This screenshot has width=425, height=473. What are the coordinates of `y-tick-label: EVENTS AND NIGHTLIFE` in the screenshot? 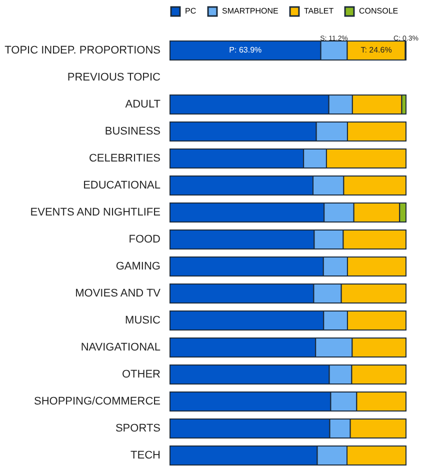 It's located at (95, 212).